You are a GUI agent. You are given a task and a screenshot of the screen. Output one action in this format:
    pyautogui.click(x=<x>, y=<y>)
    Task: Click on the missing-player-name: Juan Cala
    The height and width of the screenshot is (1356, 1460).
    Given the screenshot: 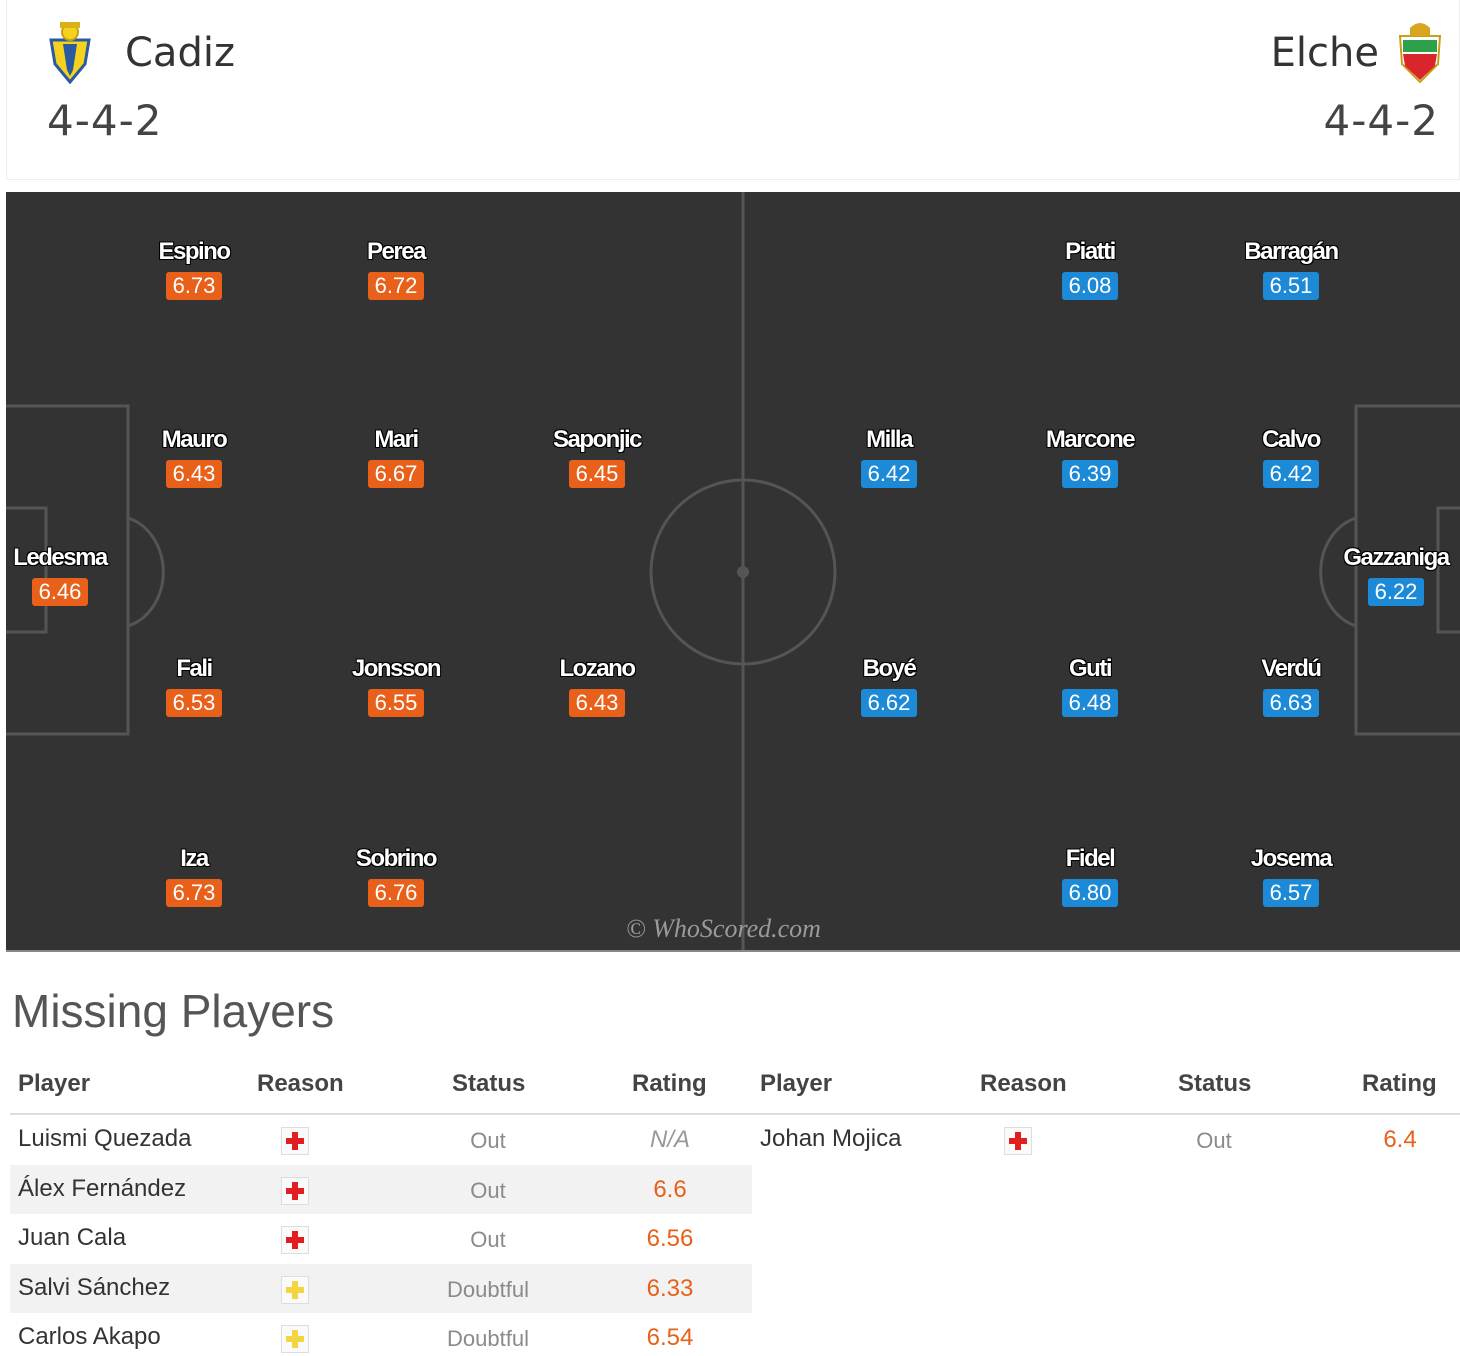 What is the action you would take?
    pyautogui.click(x=72, y=1237)
    